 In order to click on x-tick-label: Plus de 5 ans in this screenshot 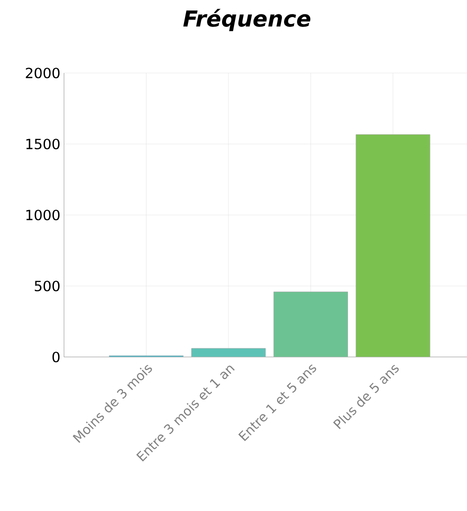, I will do `click(366, 397)`.